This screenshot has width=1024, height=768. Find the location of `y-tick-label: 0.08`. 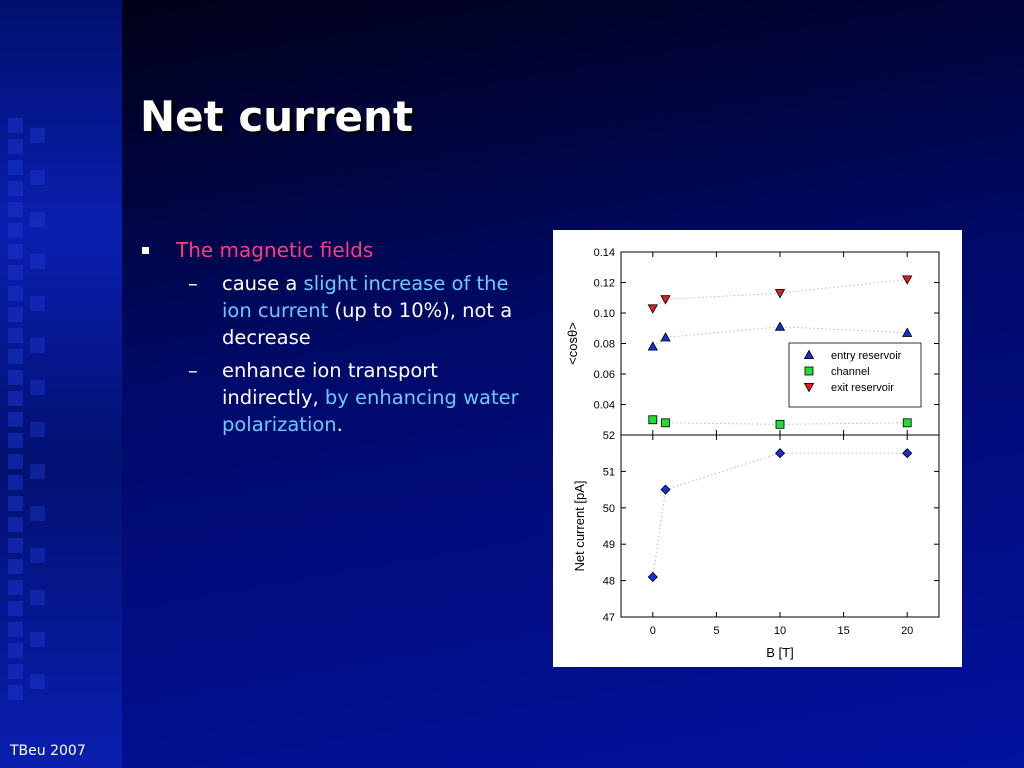

y-tick-label: 0.08 is located at coordinates (604, 345).